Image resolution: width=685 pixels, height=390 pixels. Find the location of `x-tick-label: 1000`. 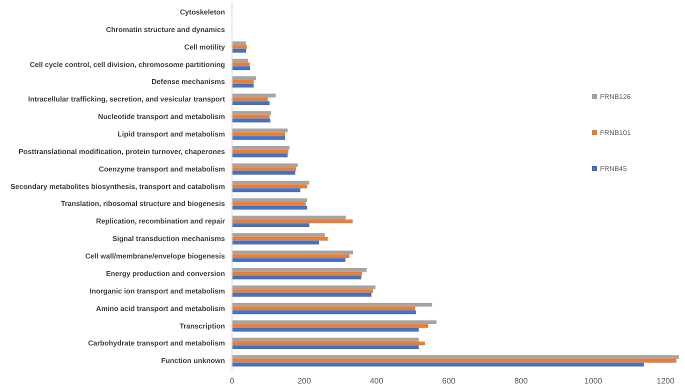

x-tick-label: 1000 is located at coordinates (593, 381).